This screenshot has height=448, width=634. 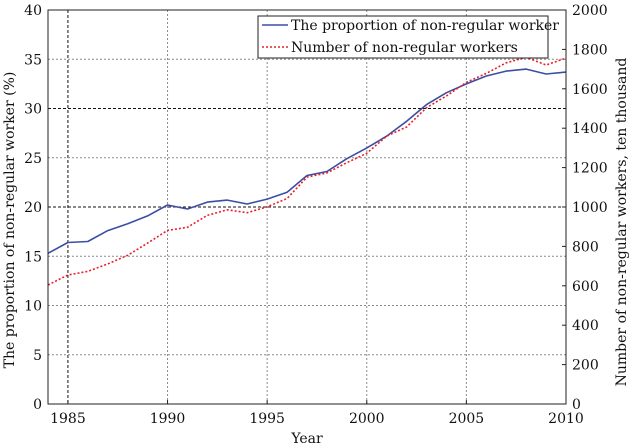 I want to click on x-tick-label: 2005, so click(x=467, y=419).